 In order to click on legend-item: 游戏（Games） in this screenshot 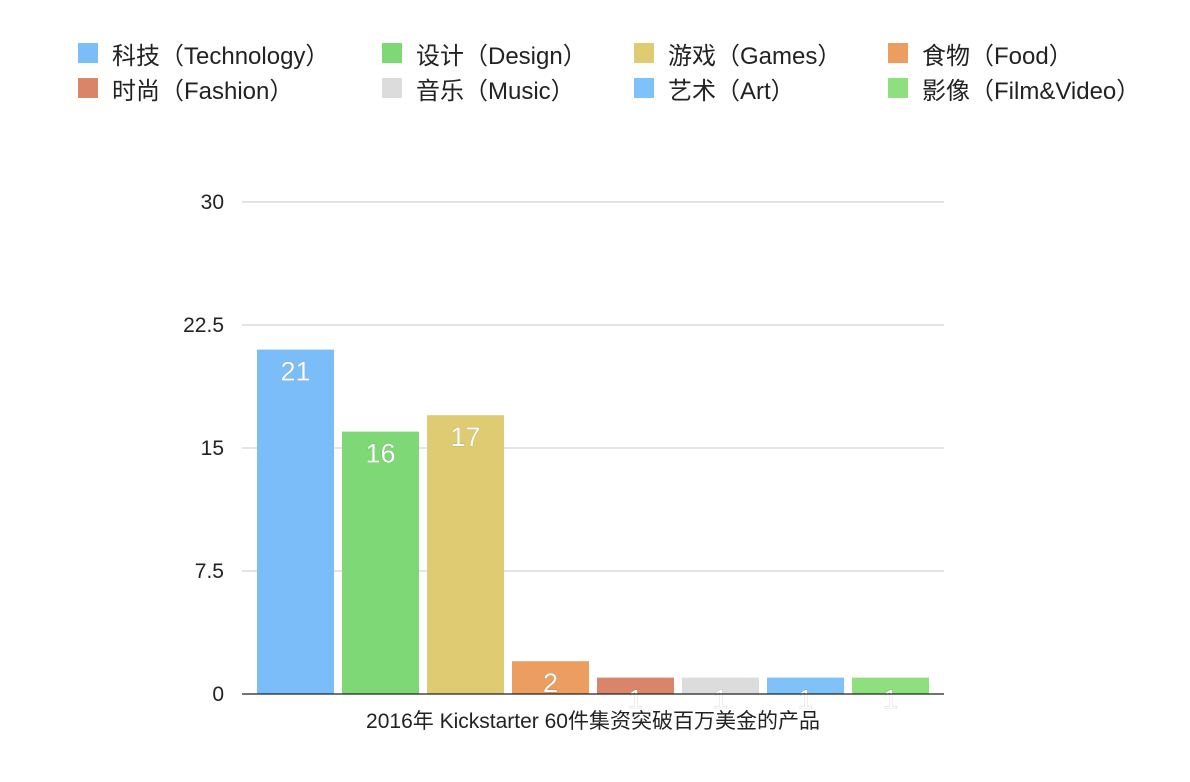, I will do `click(738, 54)`.